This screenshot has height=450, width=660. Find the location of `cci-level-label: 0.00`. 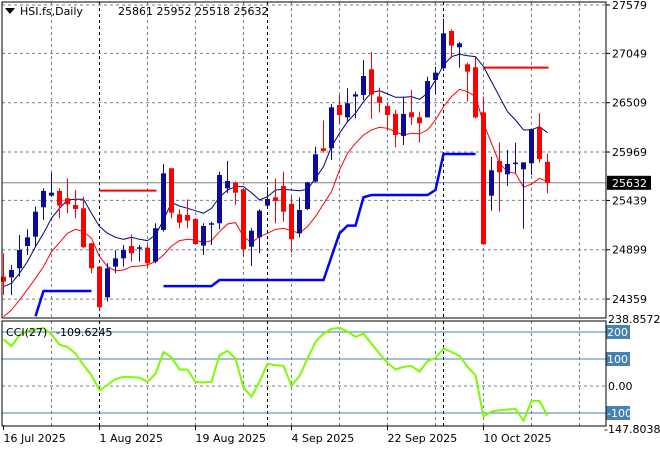

cci-level-label: 0.00 is located at coordinates (620, 386).